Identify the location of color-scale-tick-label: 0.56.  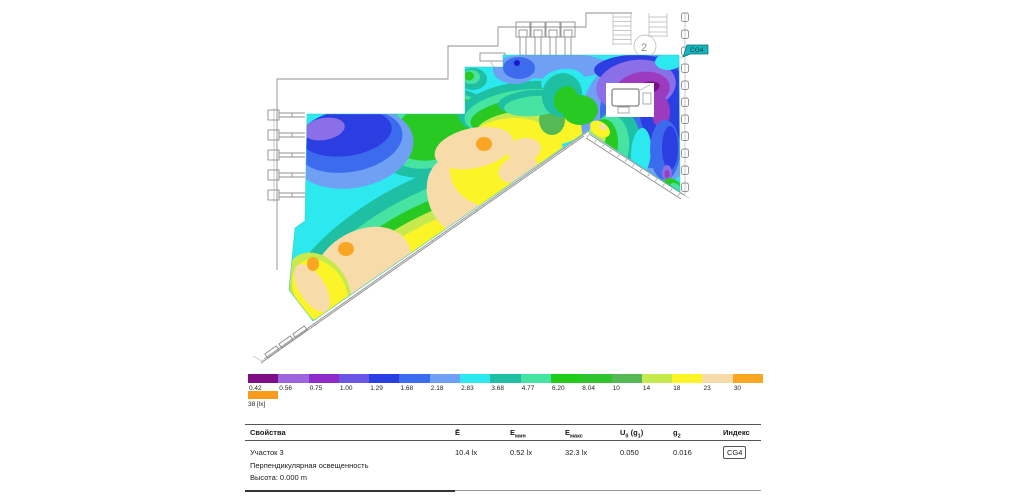
(285, 388).